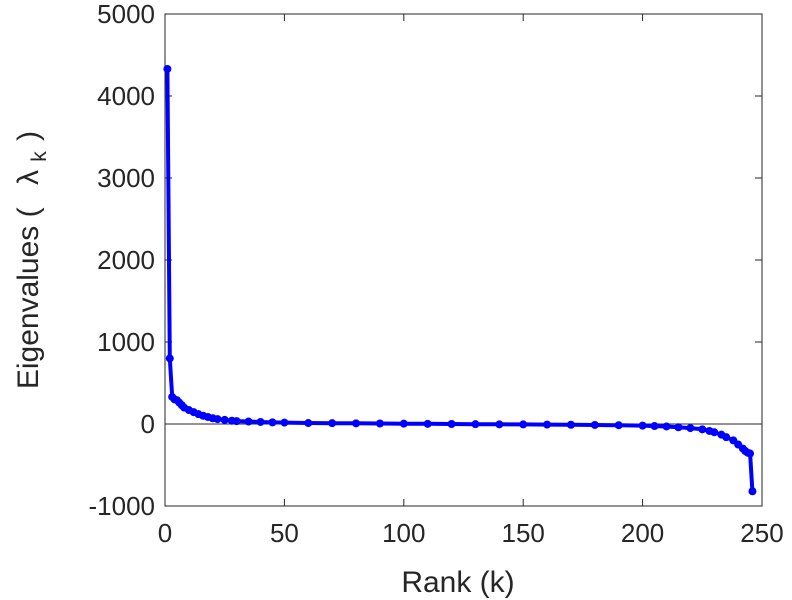 This screenshot has height=600, width=792. I want to click on x-tick-label: 250, so click(761, 533).